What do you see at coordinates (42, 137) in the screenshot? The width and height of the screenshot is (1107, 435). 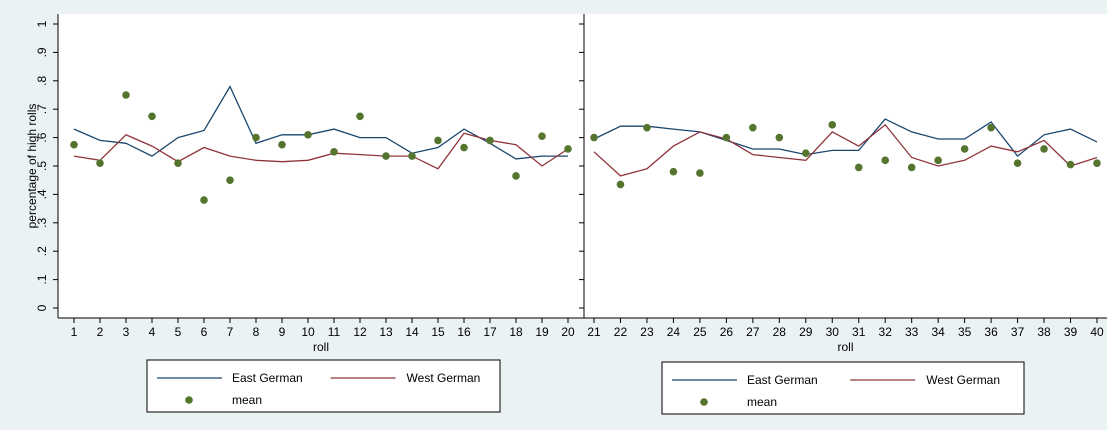 I see `y-tick-label: .6` at bounding box center [42, 137].